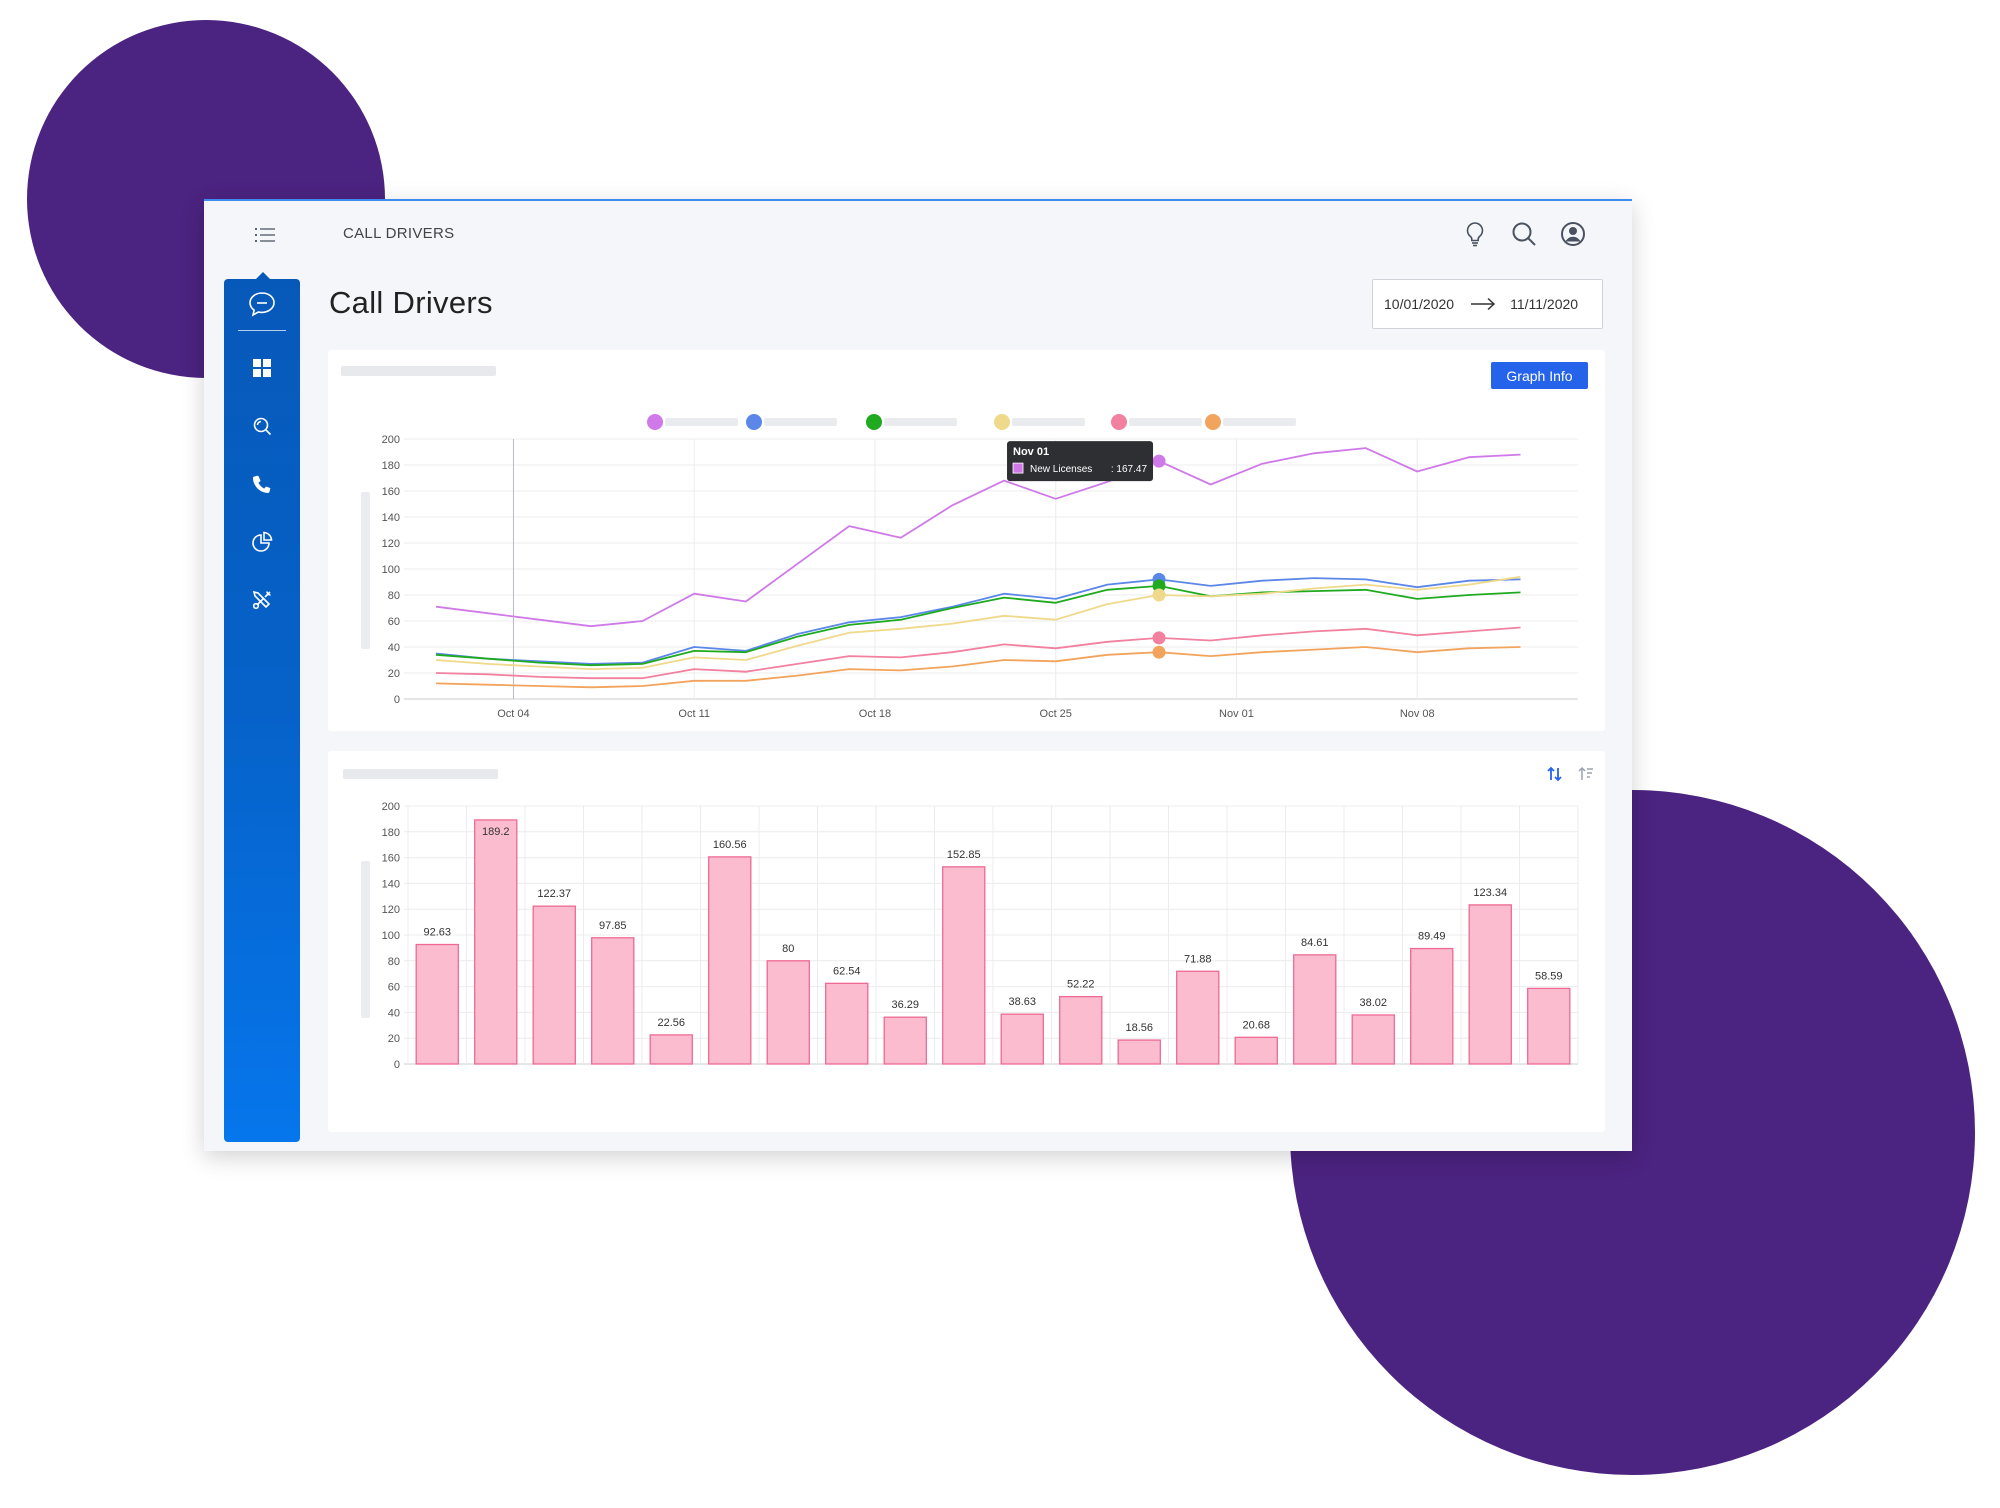 The width and height of the screenshot is (2000, 1508). I want to click on user-account-icon, so click(1573, 234).